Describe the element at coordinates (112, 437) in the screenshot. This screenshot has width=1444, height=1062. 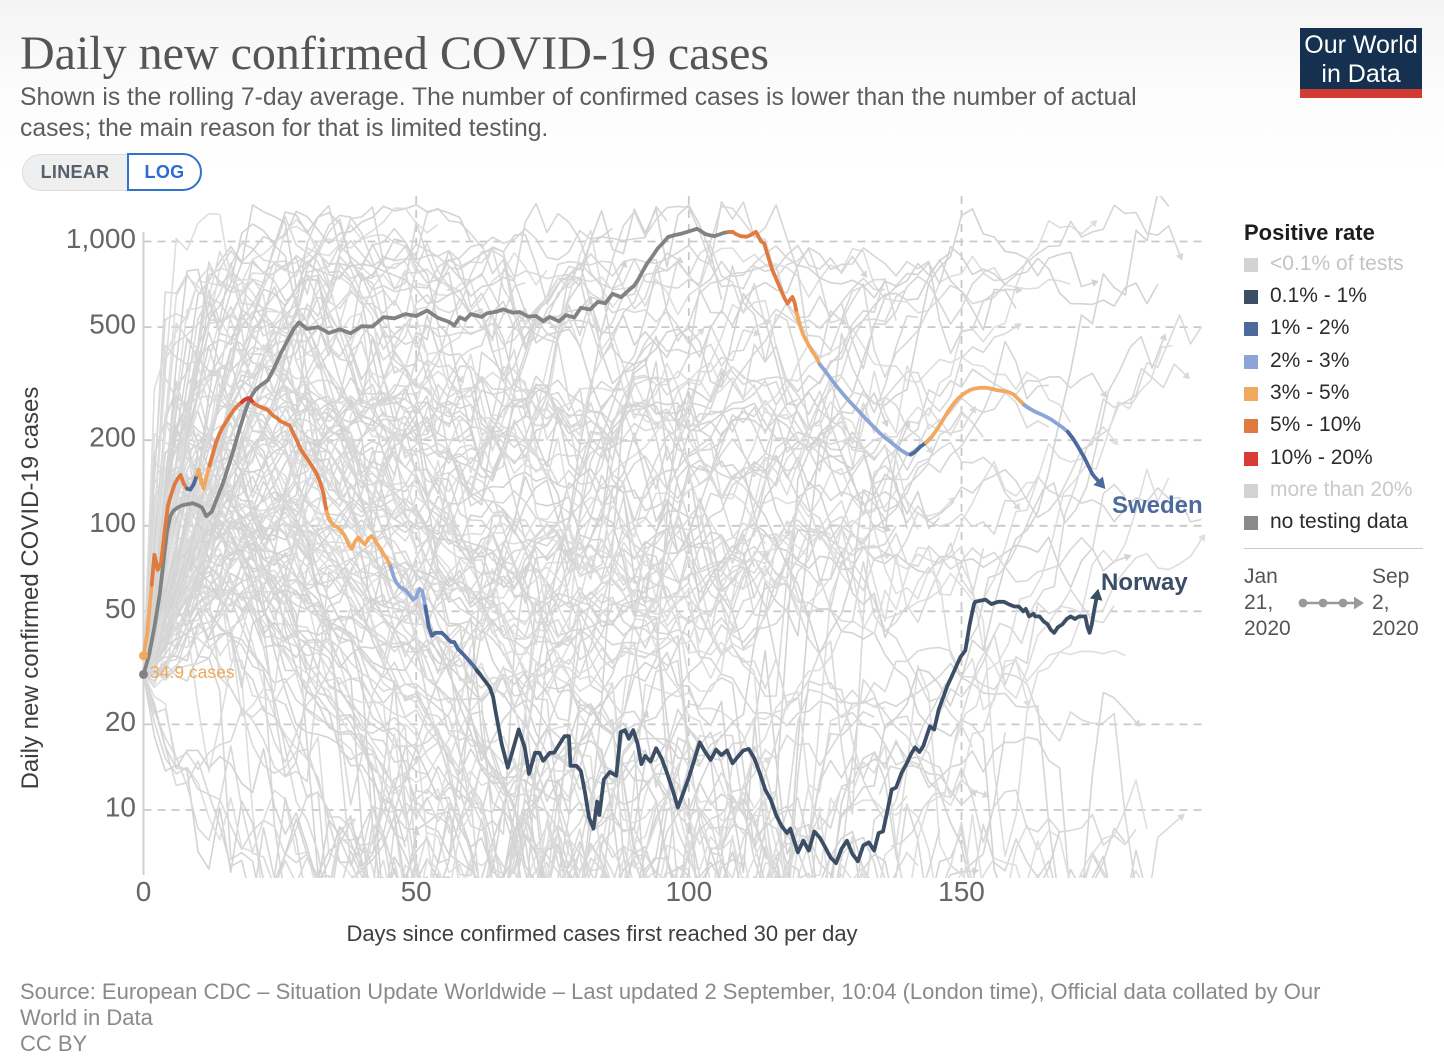
I see `svg-text: 200` at that location.